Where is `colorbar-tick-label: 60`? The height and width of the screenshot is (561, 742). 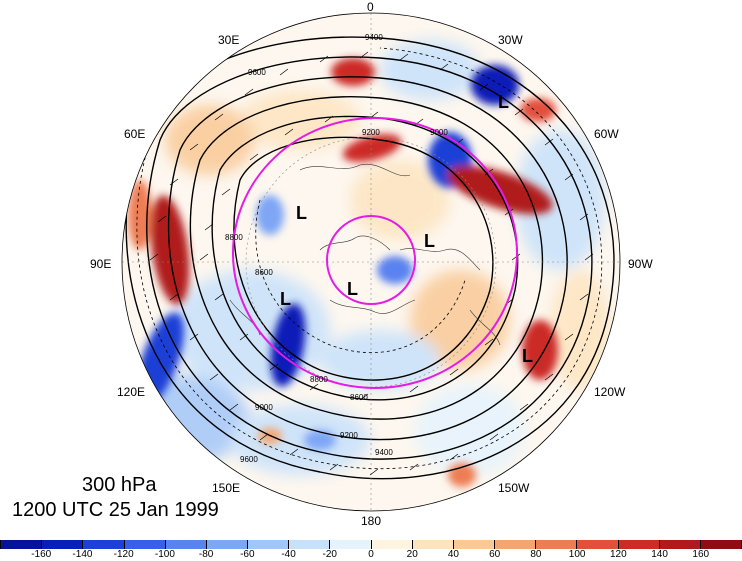
colorbar-tick-label: 60 is located at coordinates (495, 554).